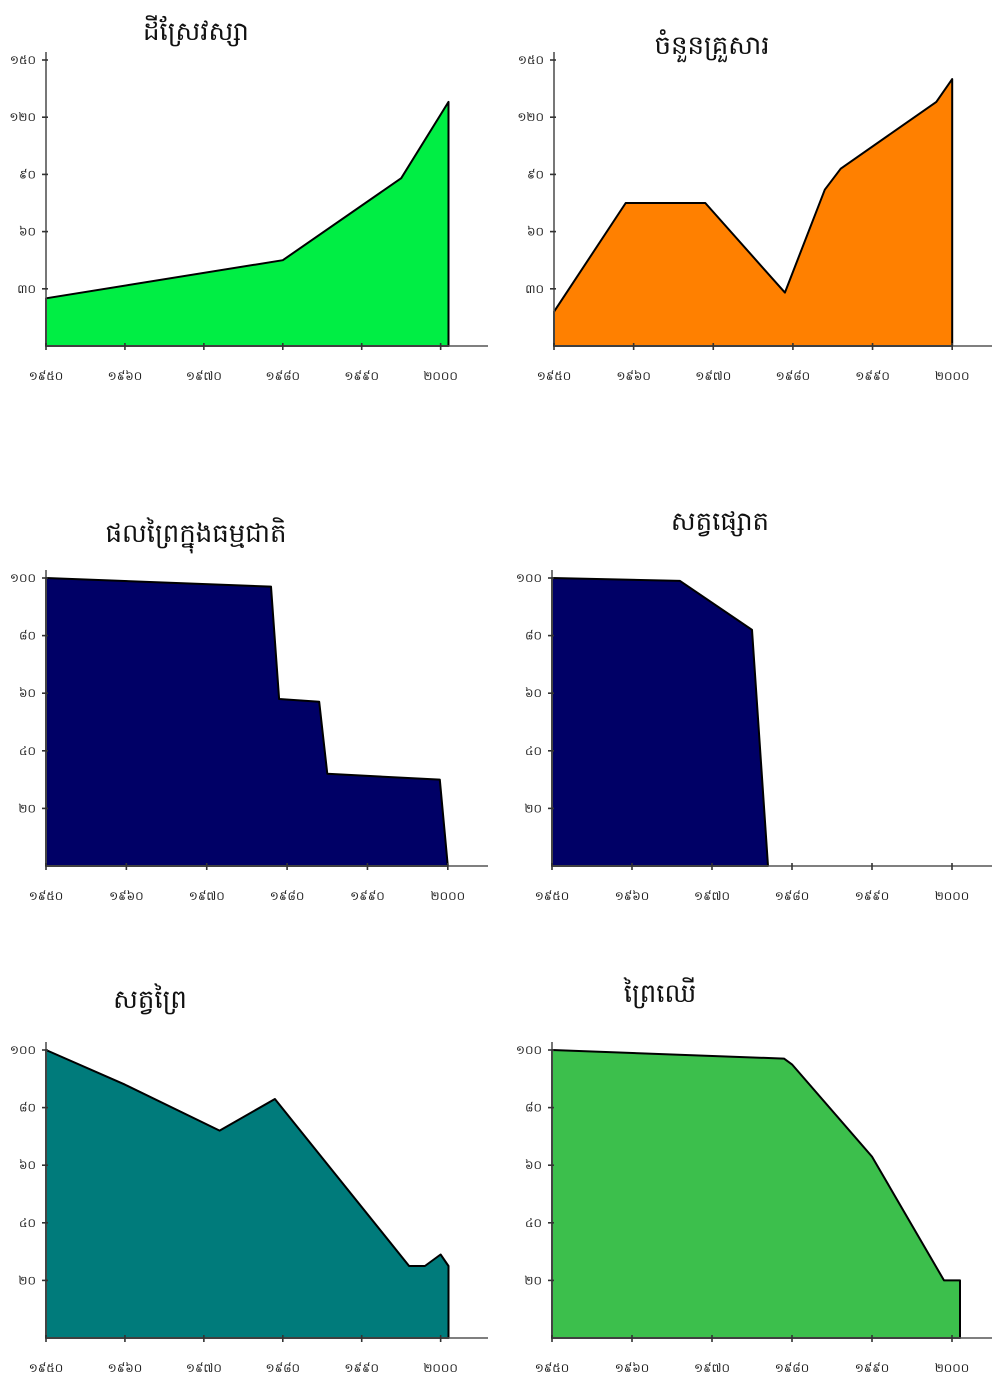 The width and height of the screenshot is (992, 1379). What do you see at coordinates (196, 31) in the screenshot?
I see `chart-title: ដីស្រែវស្សា` at bounding box center [196, 31].